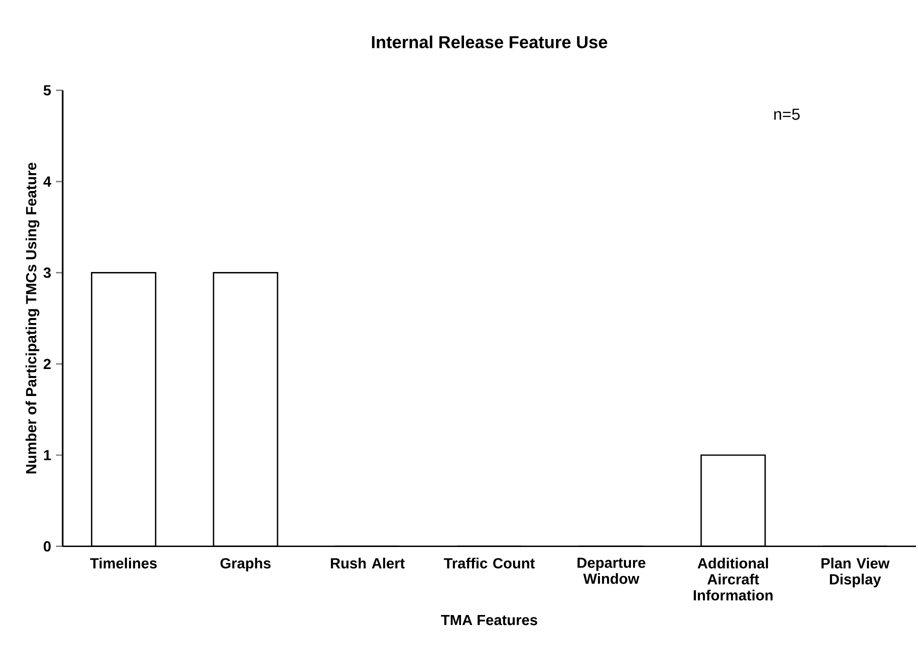  What do you see at coordinates (47, 455) in the screenshot?
I see `y-tick-label: 1` at bounding box center [47, 455].